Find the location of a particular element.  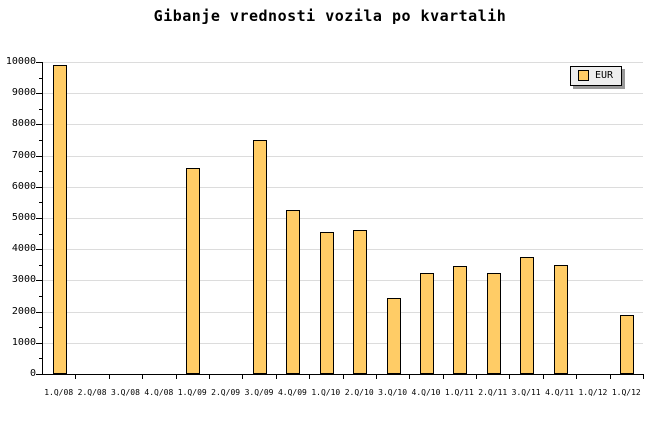

y-axis-tick-label: 7000 is located at coordinates (23, 155).